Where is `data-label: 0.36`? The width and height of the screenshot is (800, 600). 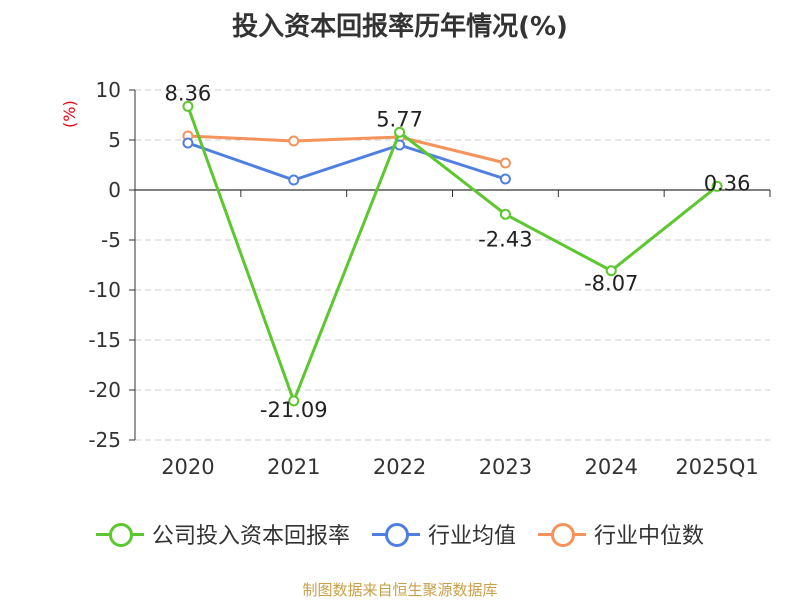
data-label: 0.36 is located at coordinates (727, 183).